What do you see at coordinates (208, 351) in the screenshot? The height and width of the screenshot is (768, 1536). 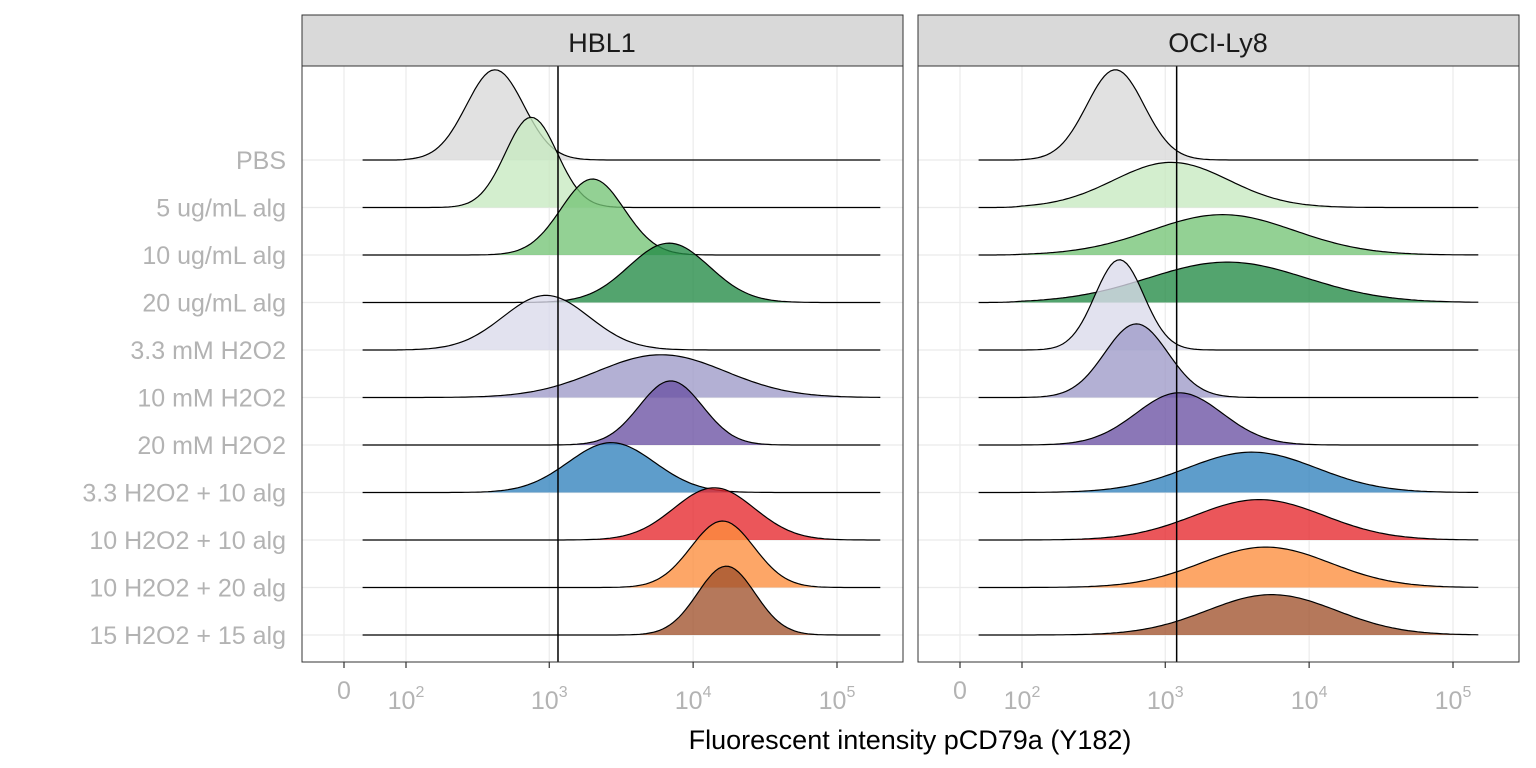 I see `category-label: 3.3 mM H2O2` at bounding box center [208, 351].